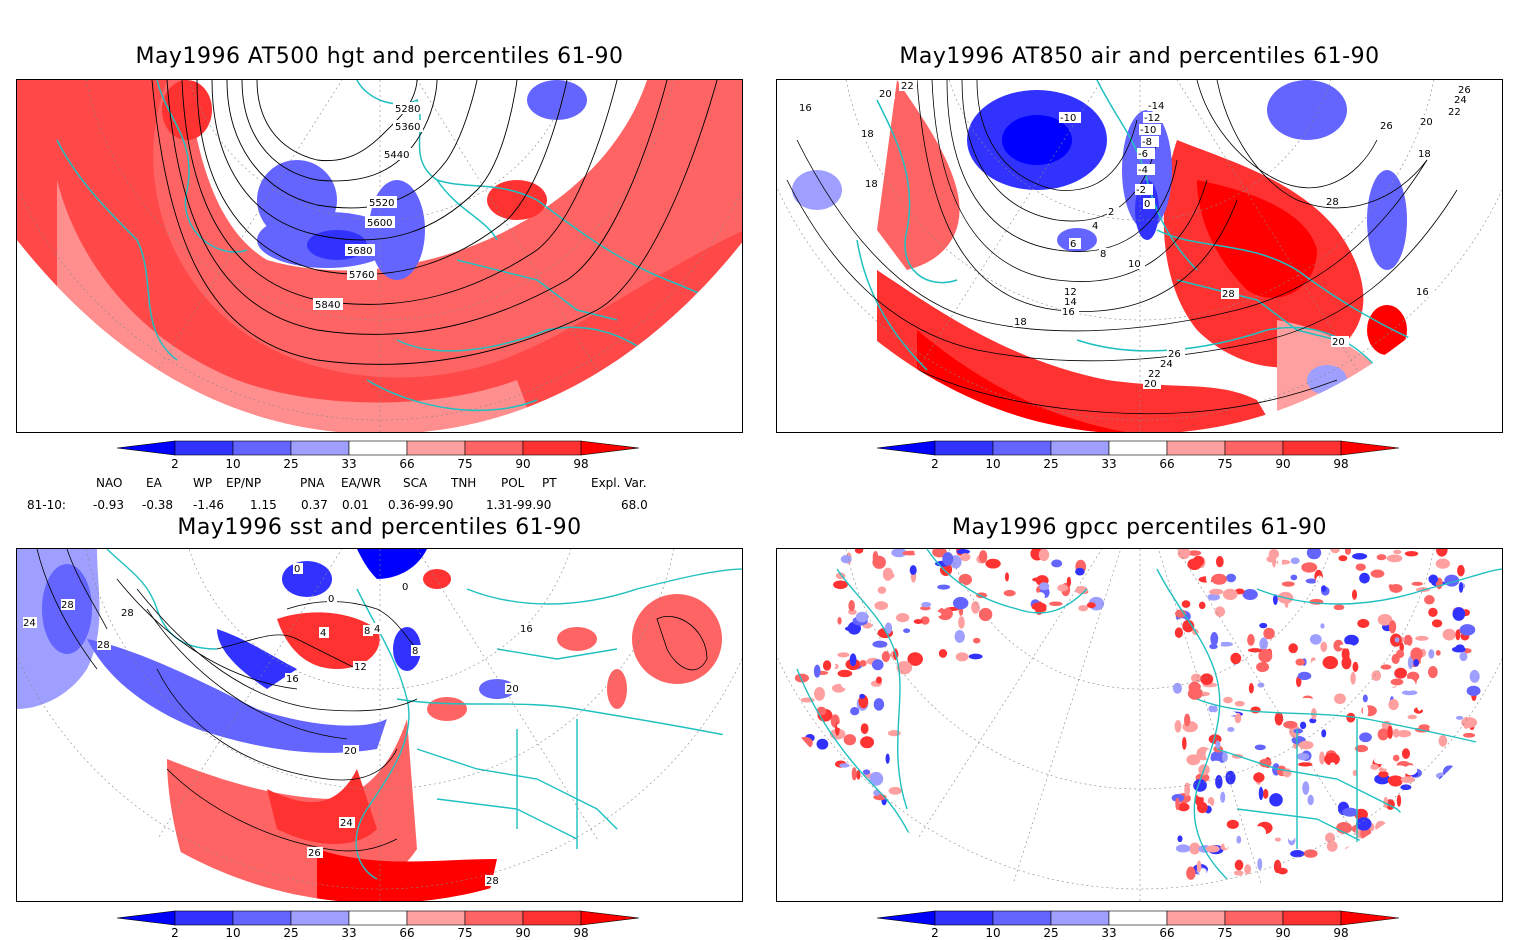 Image resolution: width=1520 pixels, height=940 pixels. Describe the element at coordinates (526, 629) in the screenshot. I see `contour-label: 16` at that location.